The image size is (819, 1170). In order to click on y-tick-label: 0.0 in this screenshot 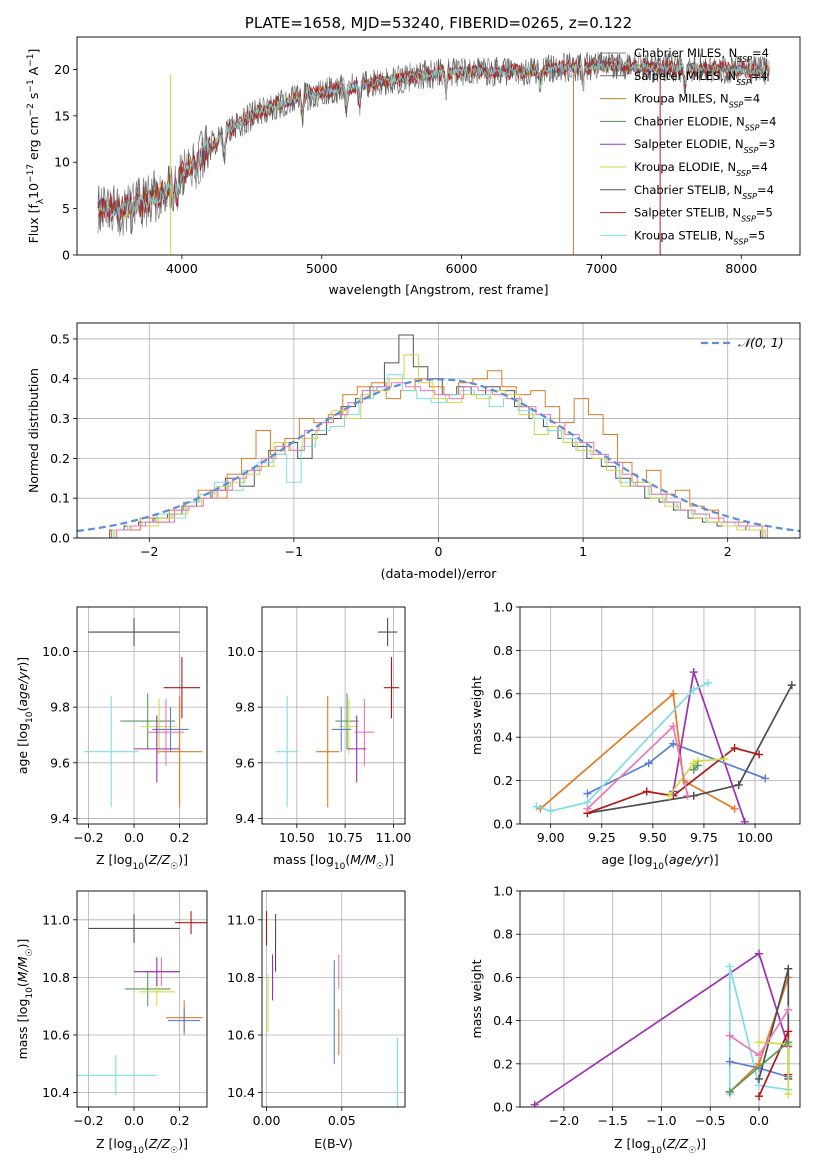, I will do `click(503, 1107)`.